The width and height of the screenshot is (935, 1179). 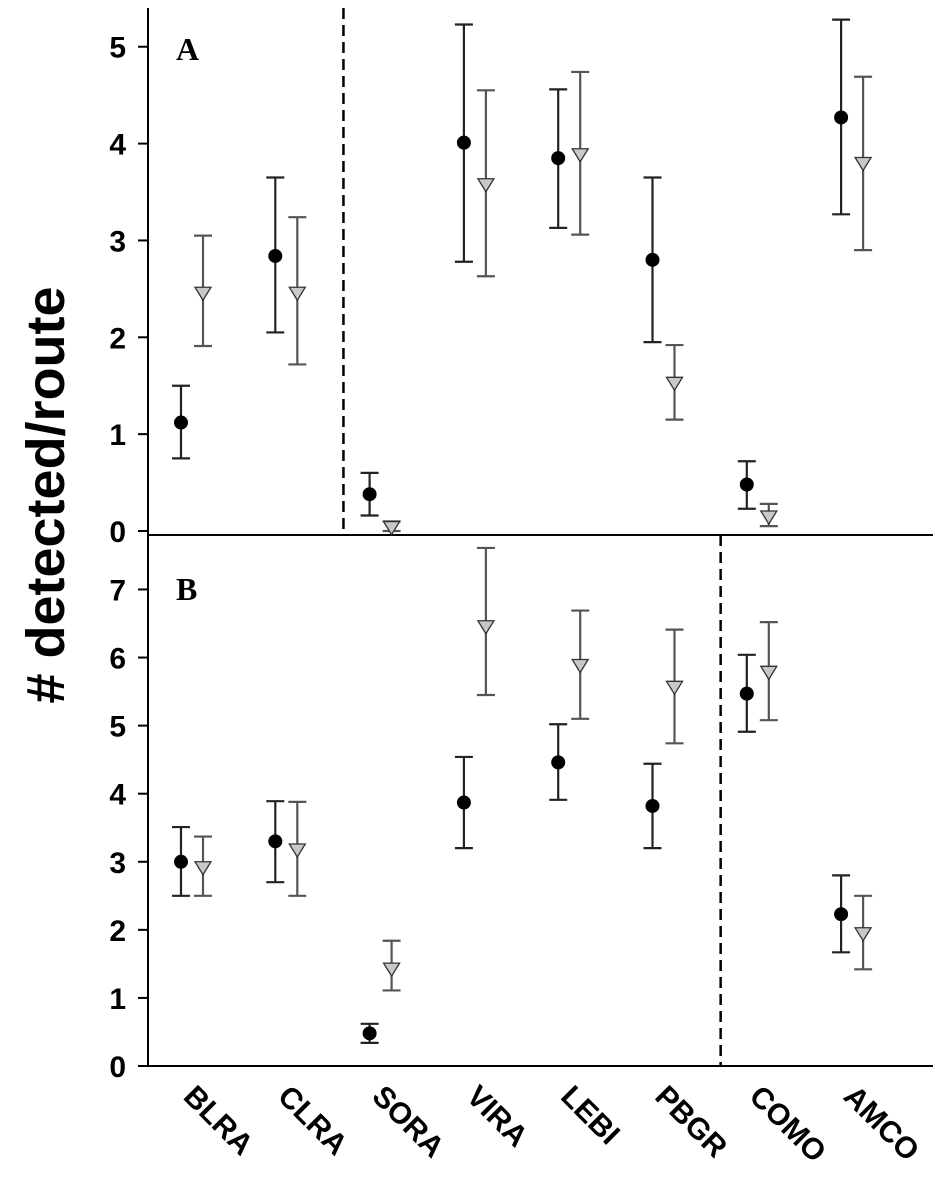 I want to click on category-labels: BLRA CLRA SORA VIRA LEBI PBGR COMO AMCO, so click(x=551, y=1124).